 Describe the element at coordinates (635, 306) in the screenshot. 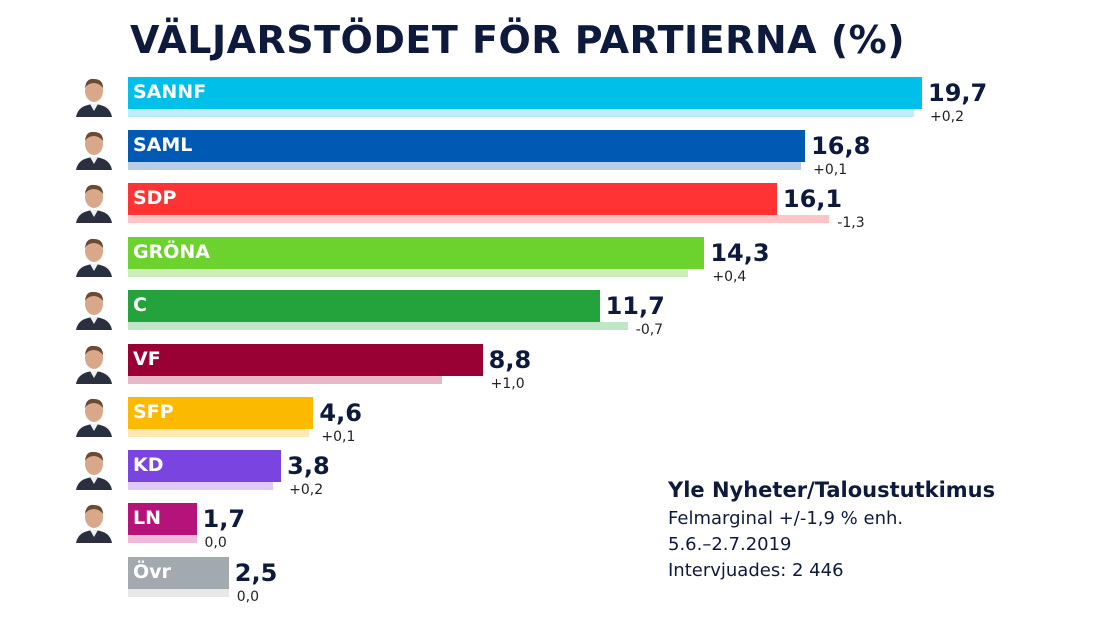

I see `value-label: 11,7` at that location.